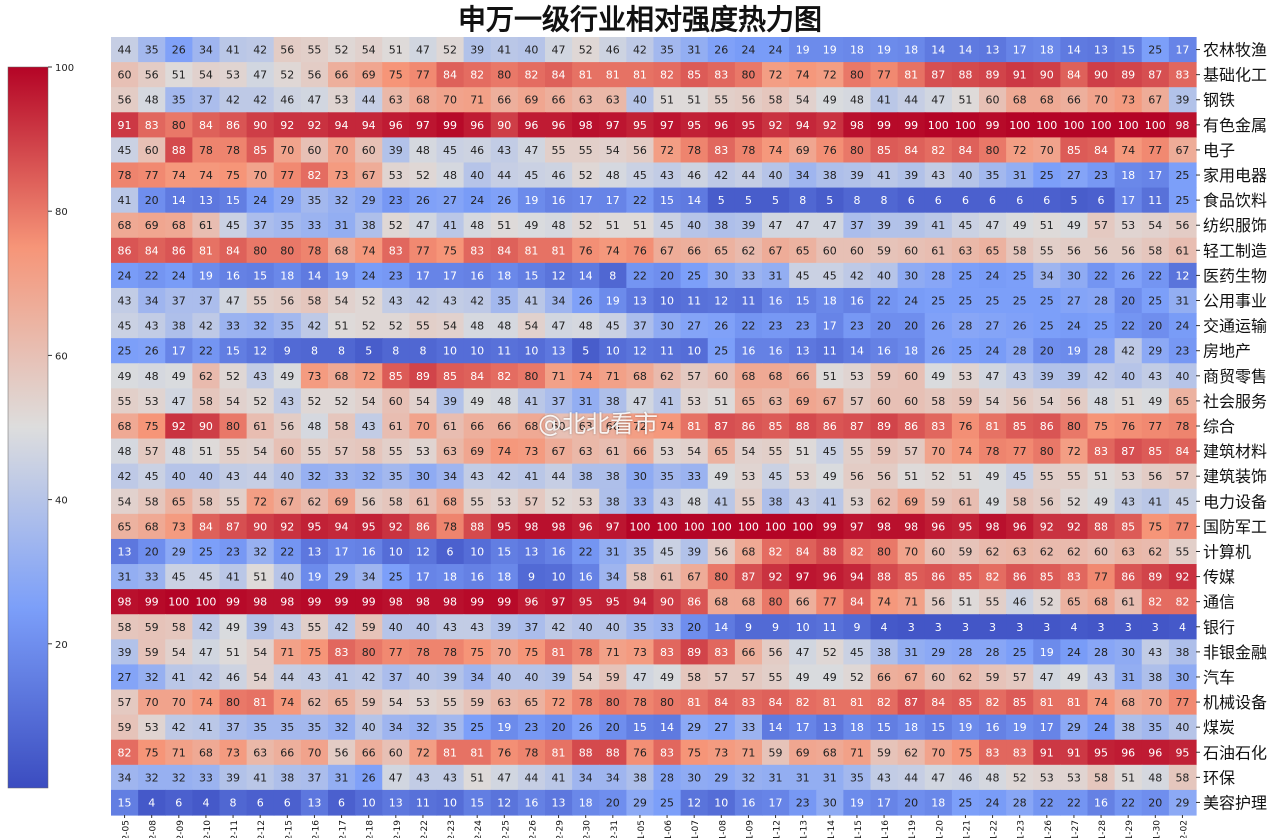  What do you see at coordinates (1101, 376) in the screenshot?
I see `cell-value-label: 42` at bounding box center [1101, 376].